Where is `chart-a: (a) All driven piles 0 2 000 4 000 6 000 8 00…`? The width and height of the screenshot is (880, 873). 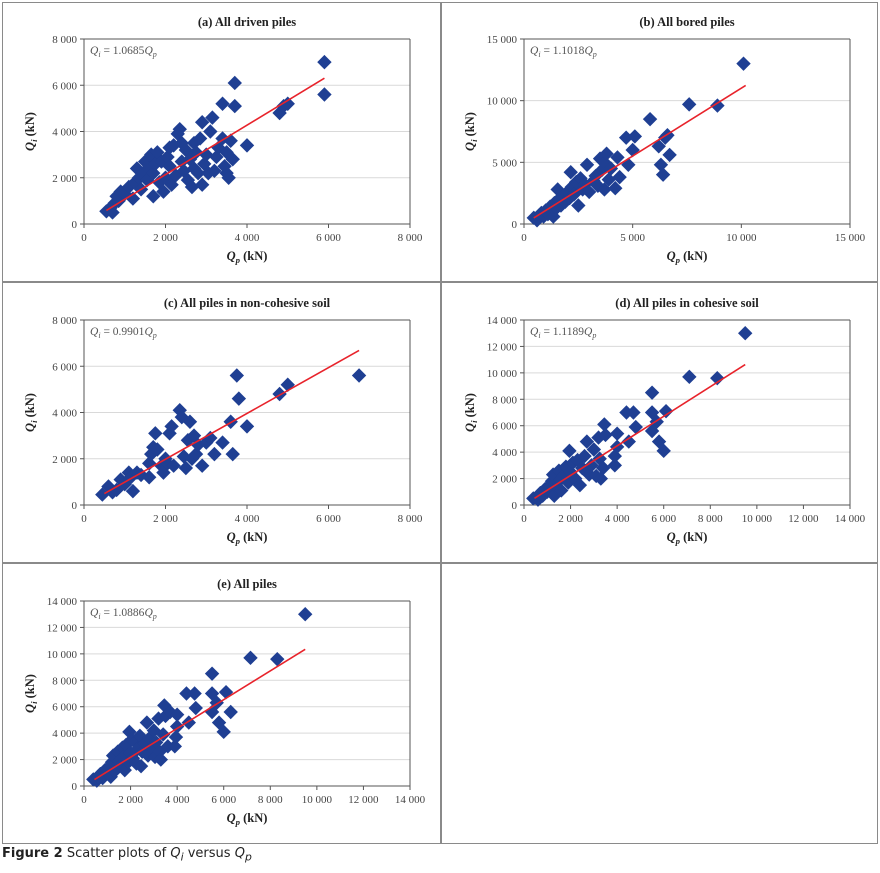 chart-a: (a) All driven piles 0 2 000 4 000 6 000 8 00… is located at coordinates (223, 140).